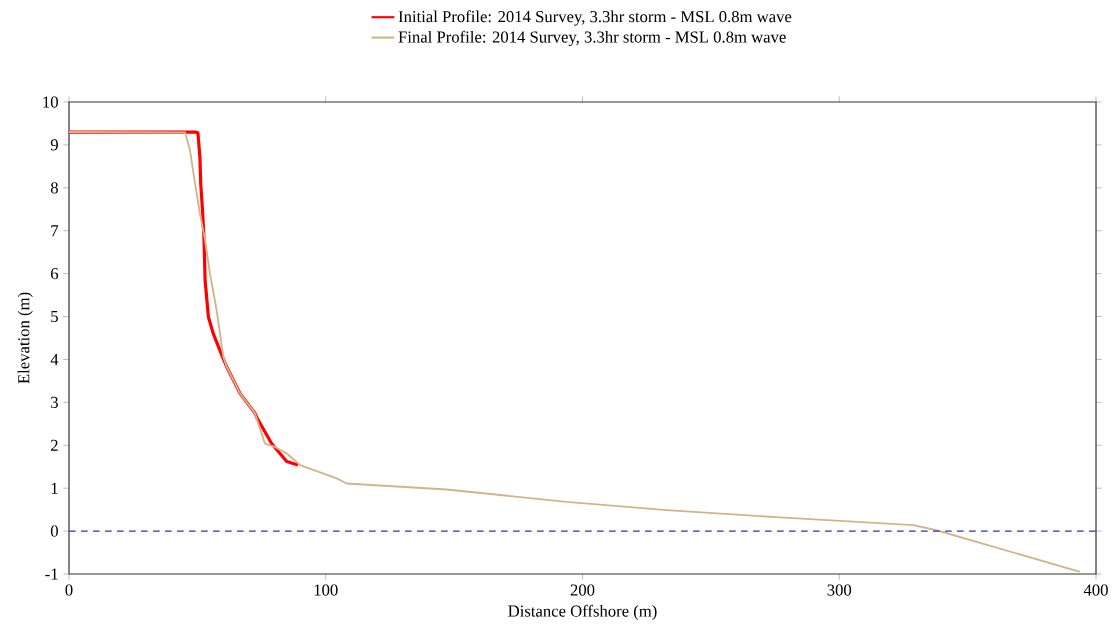  What do you see at coordinates (69, 590) in the screenshot?
I see `x-tick-label: 0` at bounding box center [69, 590].